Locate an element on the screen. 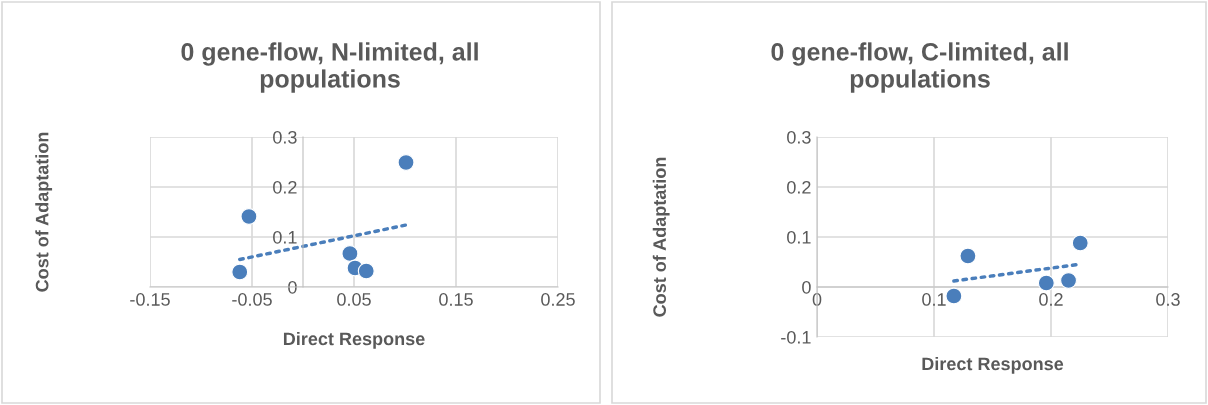 The width and height of the screenshot is (1208, 405). x-tick-label: 0.3 is located at coordinates (1168, 299).